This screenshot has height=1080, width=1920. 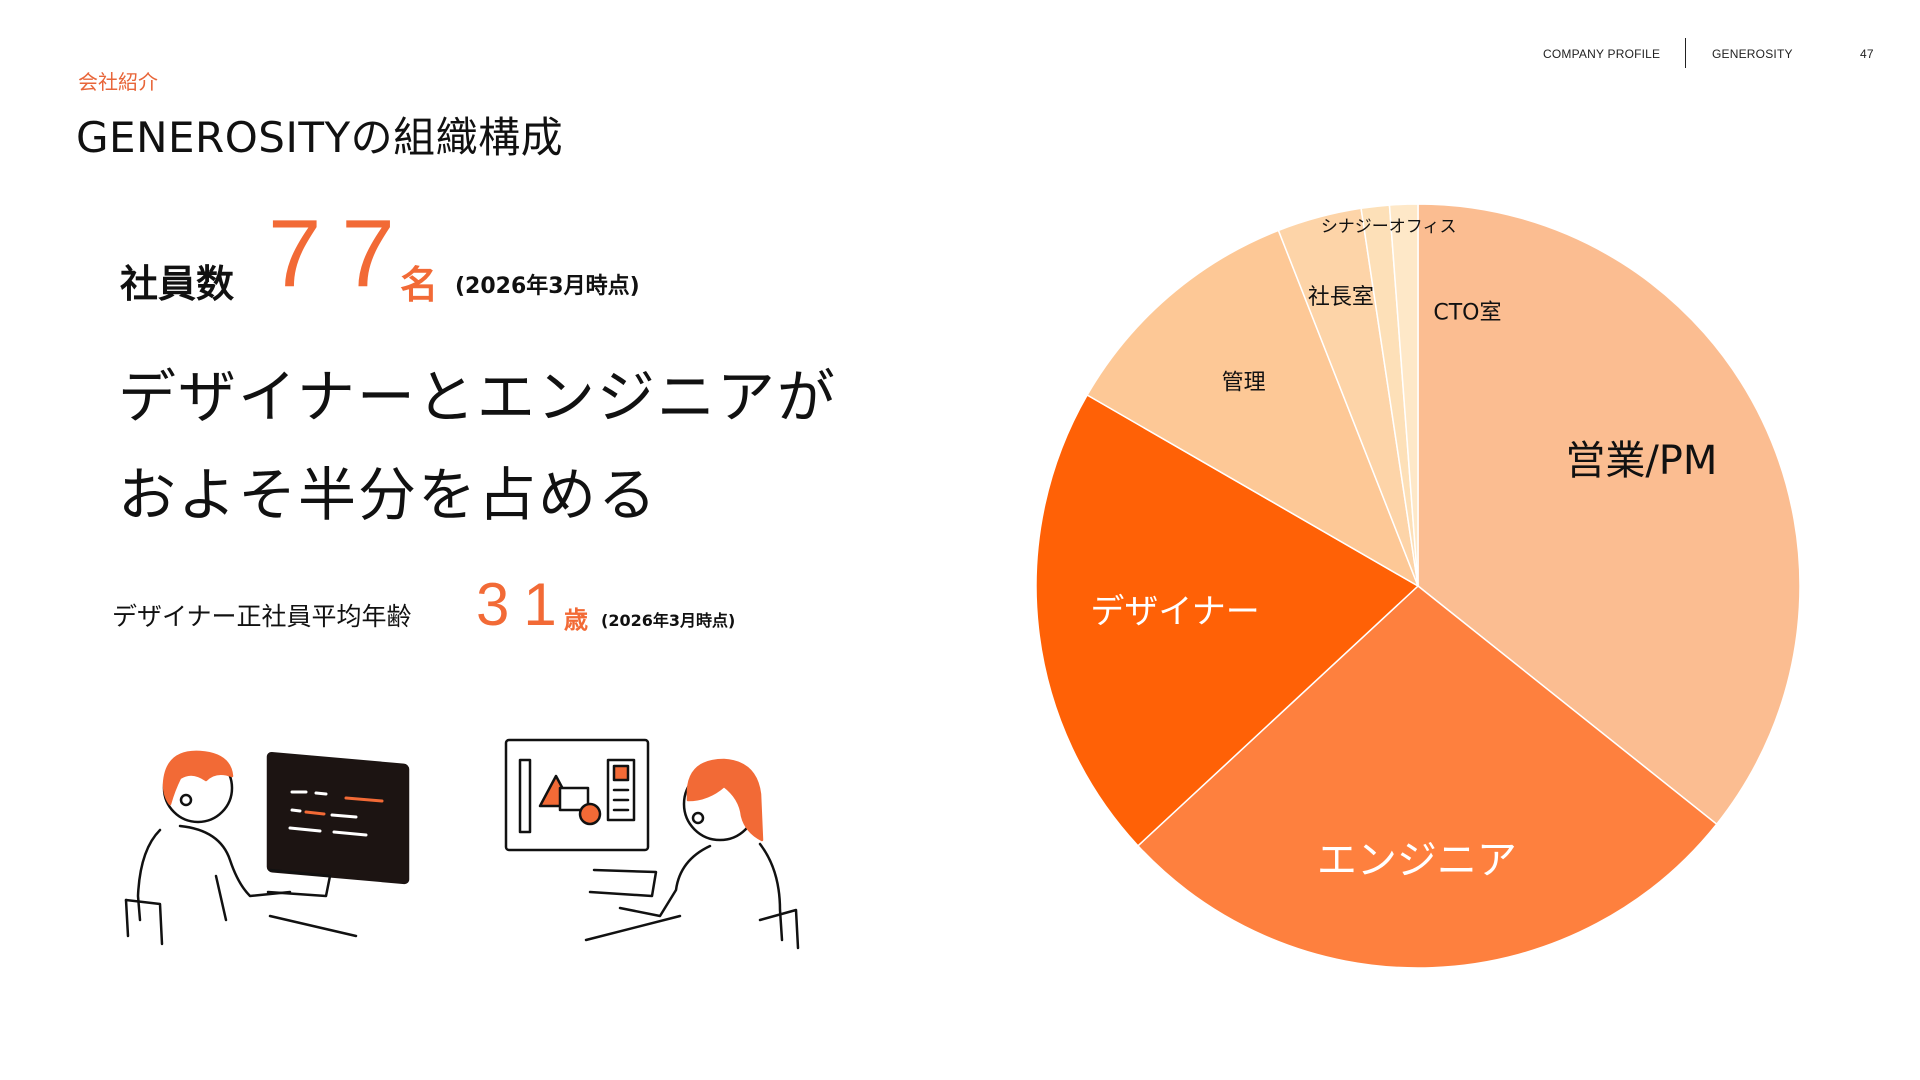 What do you see at coordinates (547, 286) in the screenshot?
I see `staff-count-note: (2026年3月時点)` at bounding box center [547, 286].